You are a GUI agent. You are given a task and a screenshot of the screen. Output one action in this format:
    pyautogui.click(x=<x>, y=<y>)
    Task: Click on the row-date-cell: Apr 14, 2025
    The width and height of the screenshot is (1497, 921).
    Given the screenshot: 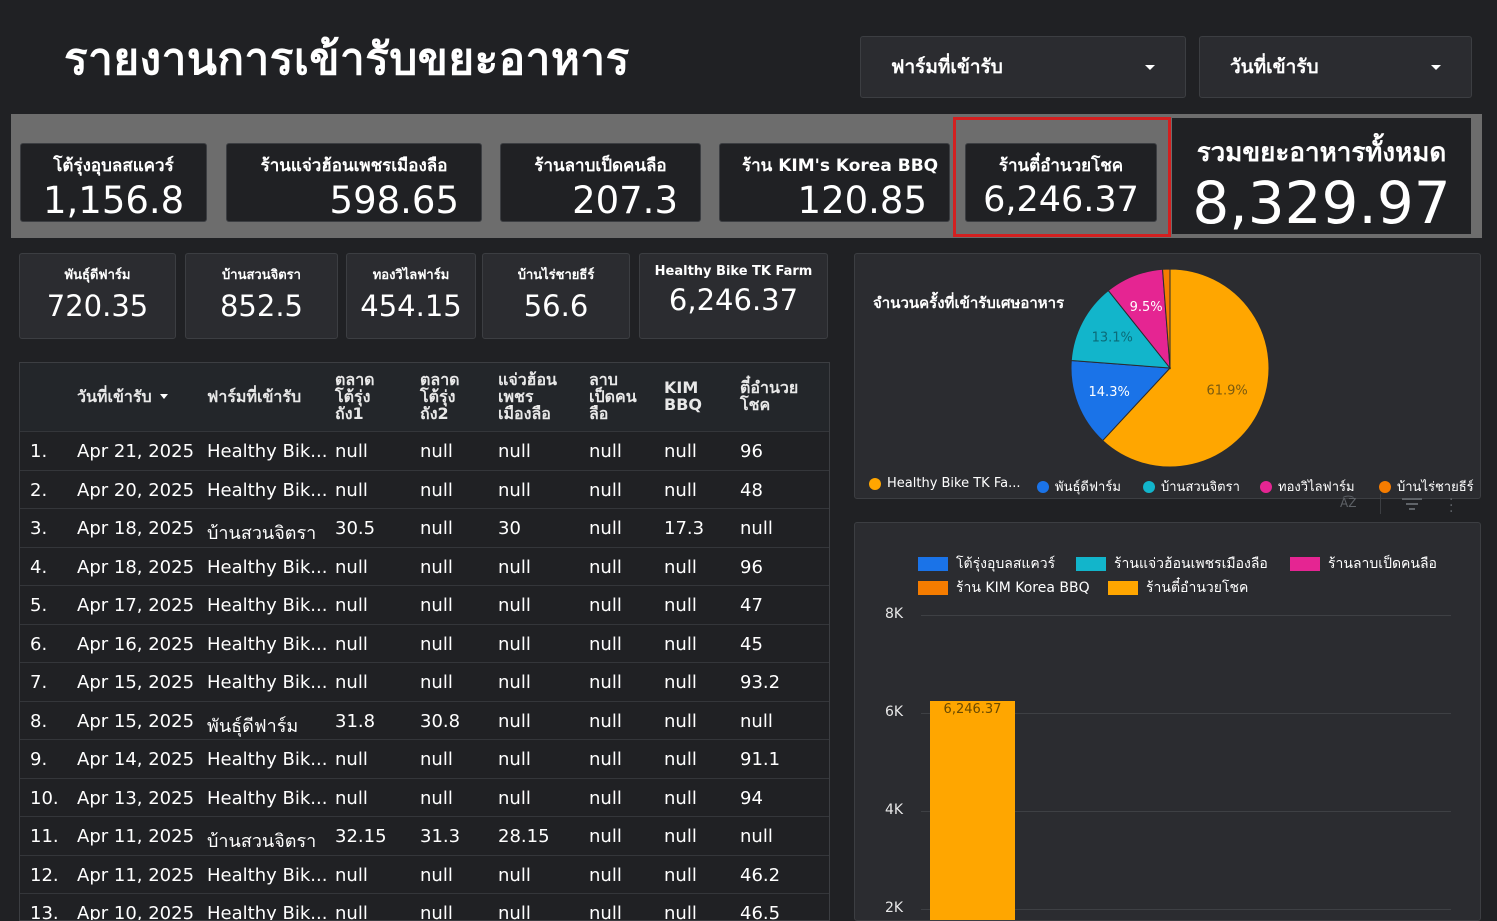 What is the action you would take?
    pyautogui.click(x=136, y=759)
    